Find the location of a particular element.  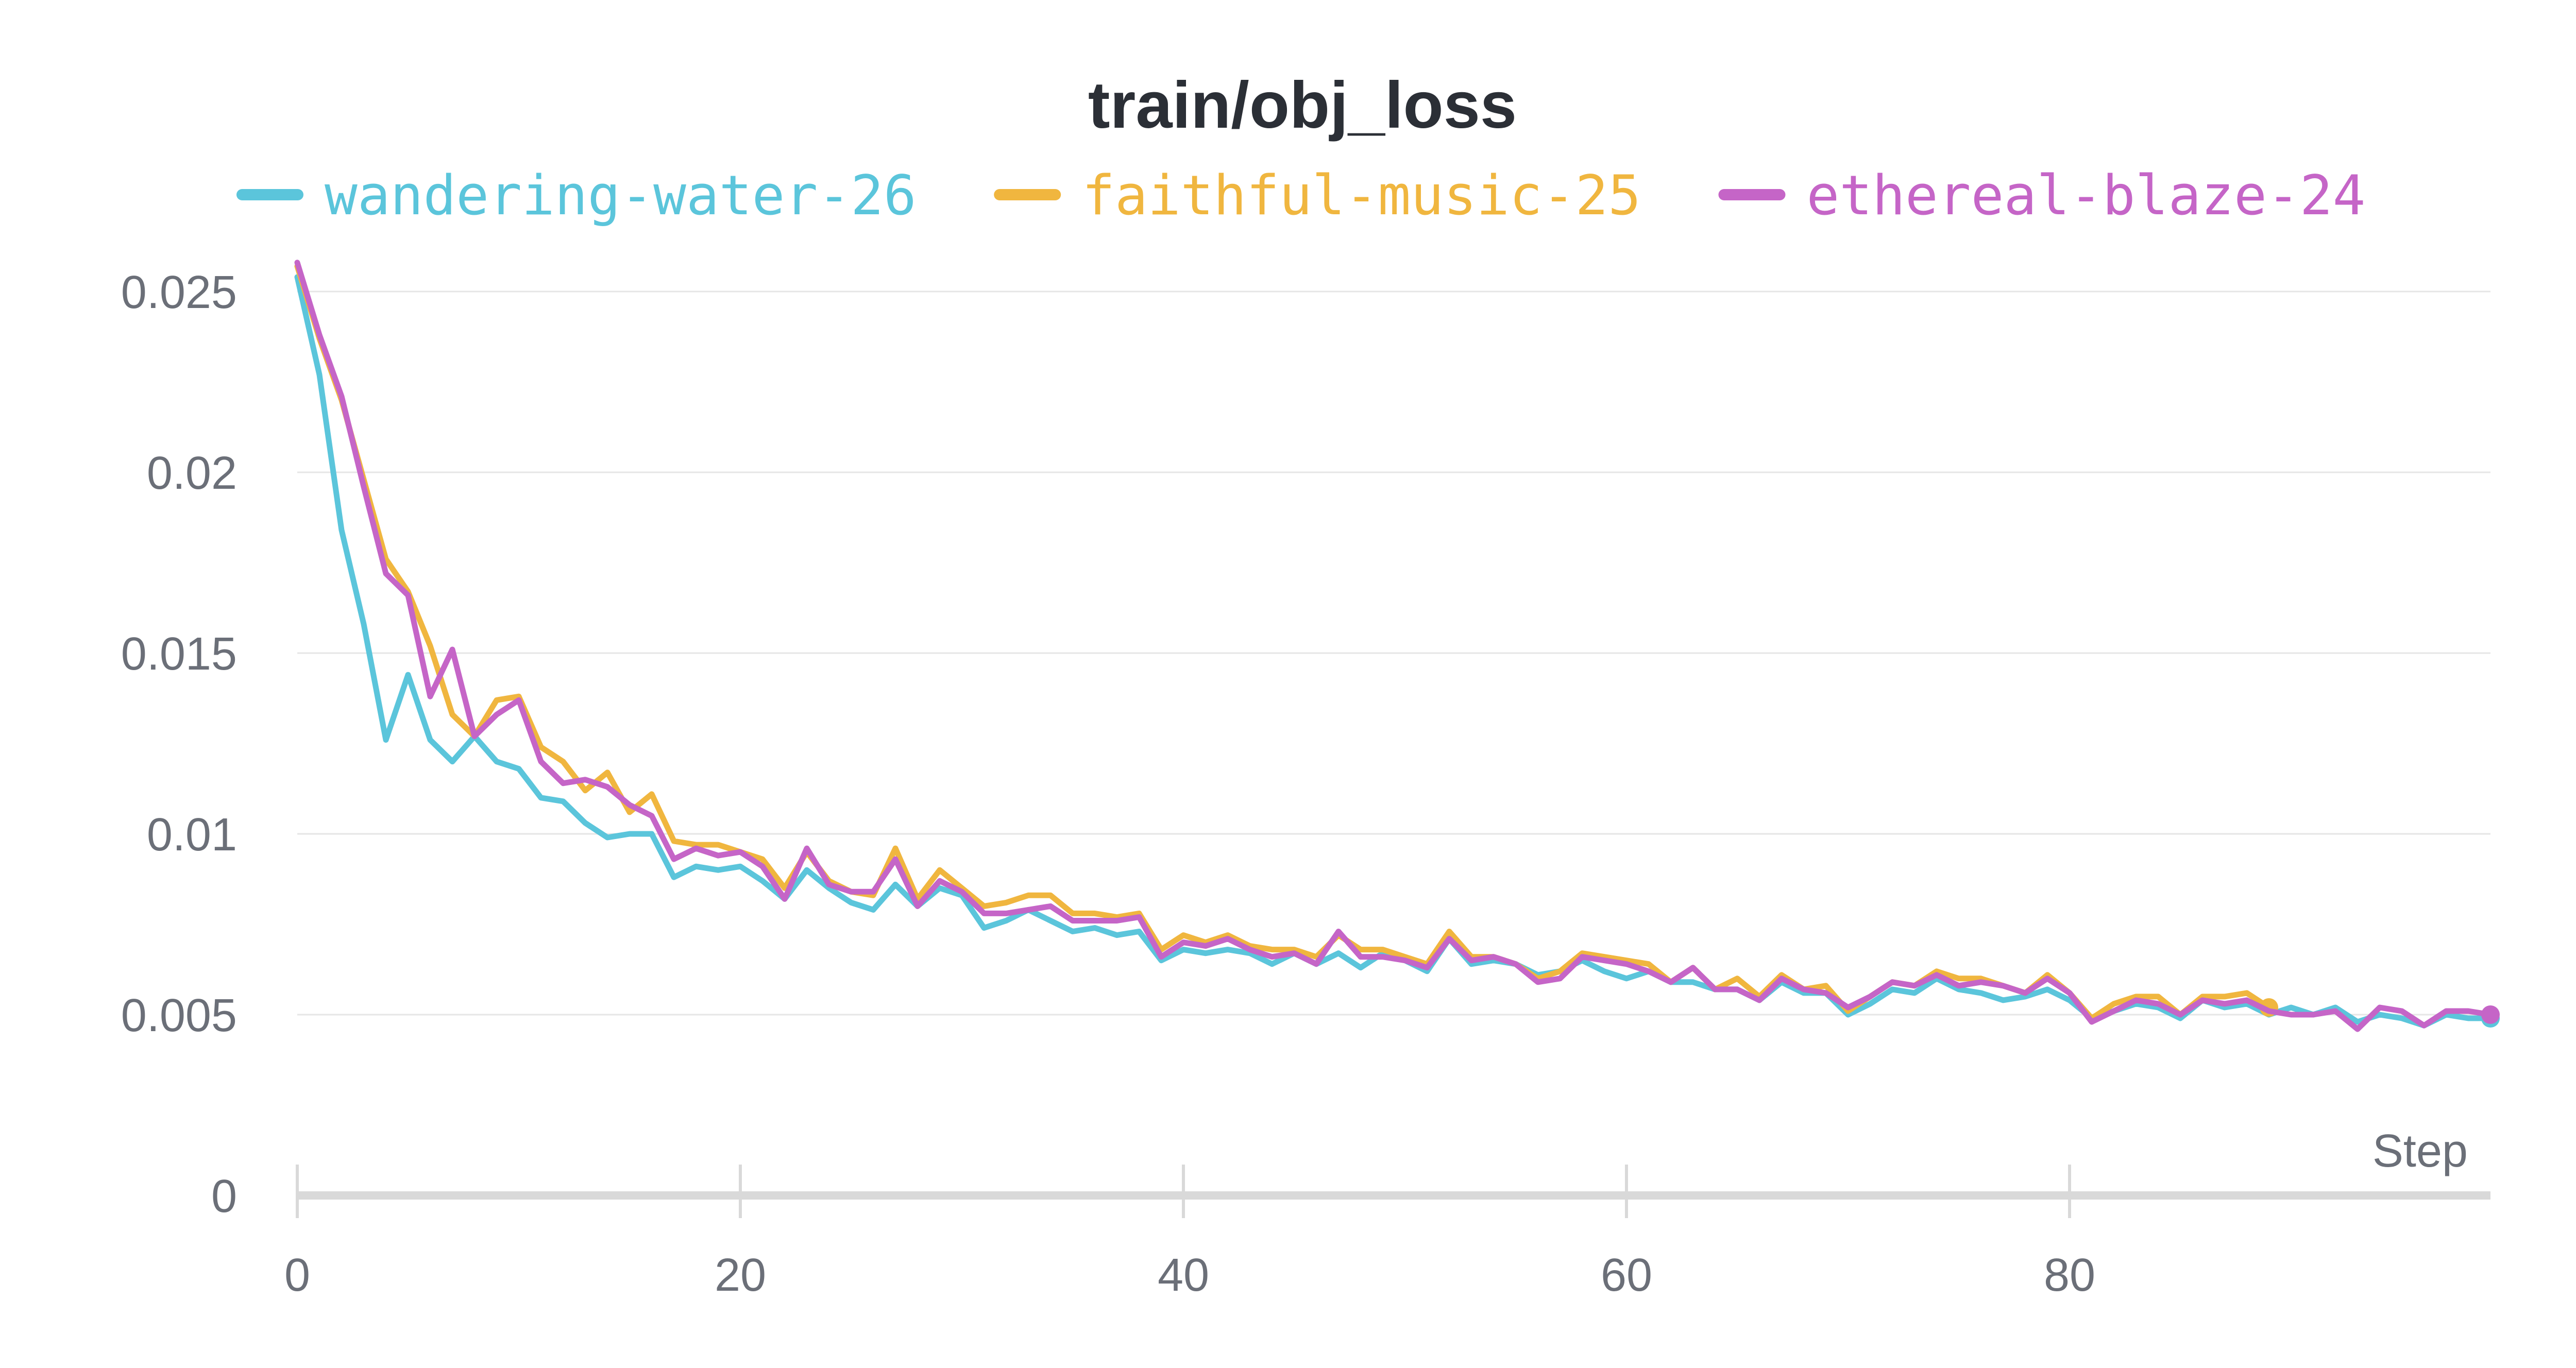

x-tick-label: 60 is located at coordinates (1626, 1275).